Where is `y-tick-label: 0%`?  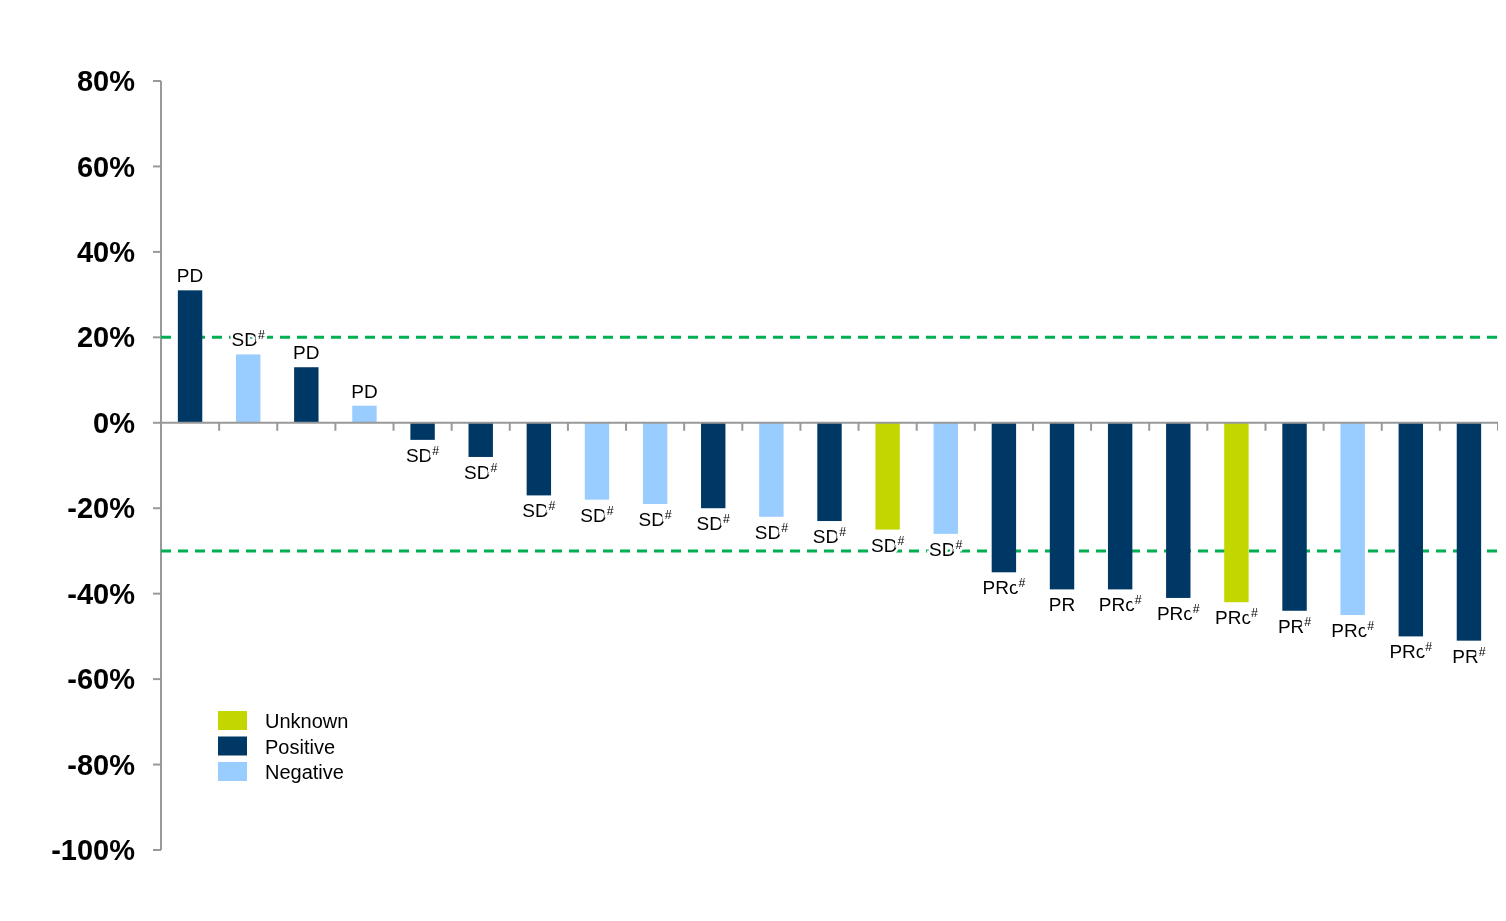
y-tick-label: 0% is located at coordinates (114, 422).